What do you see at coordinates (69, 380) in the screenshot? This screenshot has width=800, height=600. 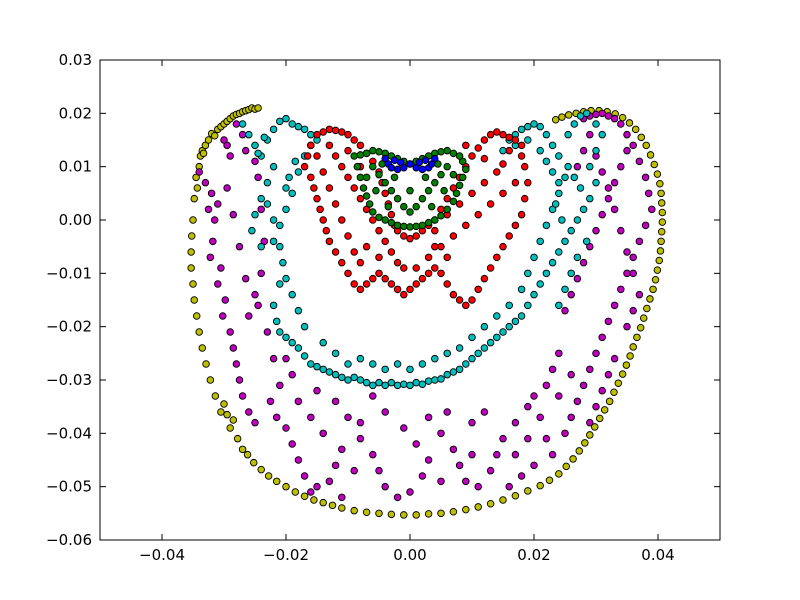 I see `y-tick-label: −0.03` at bounding box center [69, 380].